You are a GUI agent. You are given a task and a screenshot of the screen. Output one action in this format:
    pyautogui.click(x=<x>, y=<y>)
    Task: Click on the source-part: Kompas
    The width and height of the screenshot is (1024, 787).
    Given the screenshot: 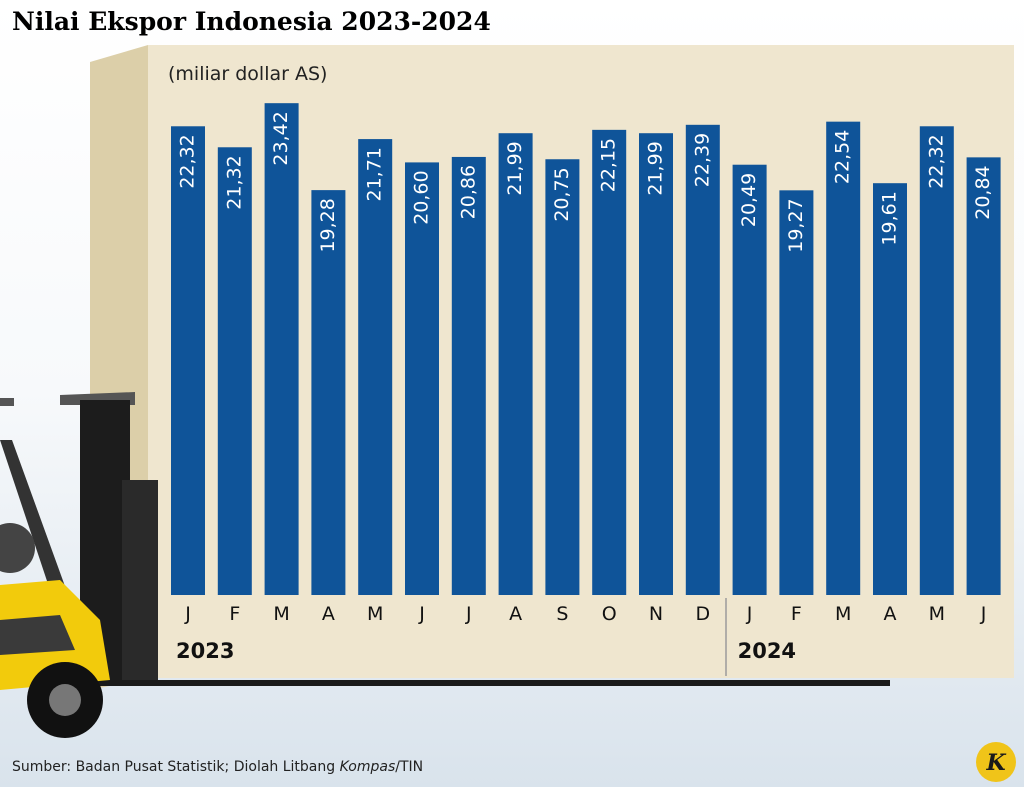 What is the action you would take?
    pyautogui.click(x=368, y=767)
    